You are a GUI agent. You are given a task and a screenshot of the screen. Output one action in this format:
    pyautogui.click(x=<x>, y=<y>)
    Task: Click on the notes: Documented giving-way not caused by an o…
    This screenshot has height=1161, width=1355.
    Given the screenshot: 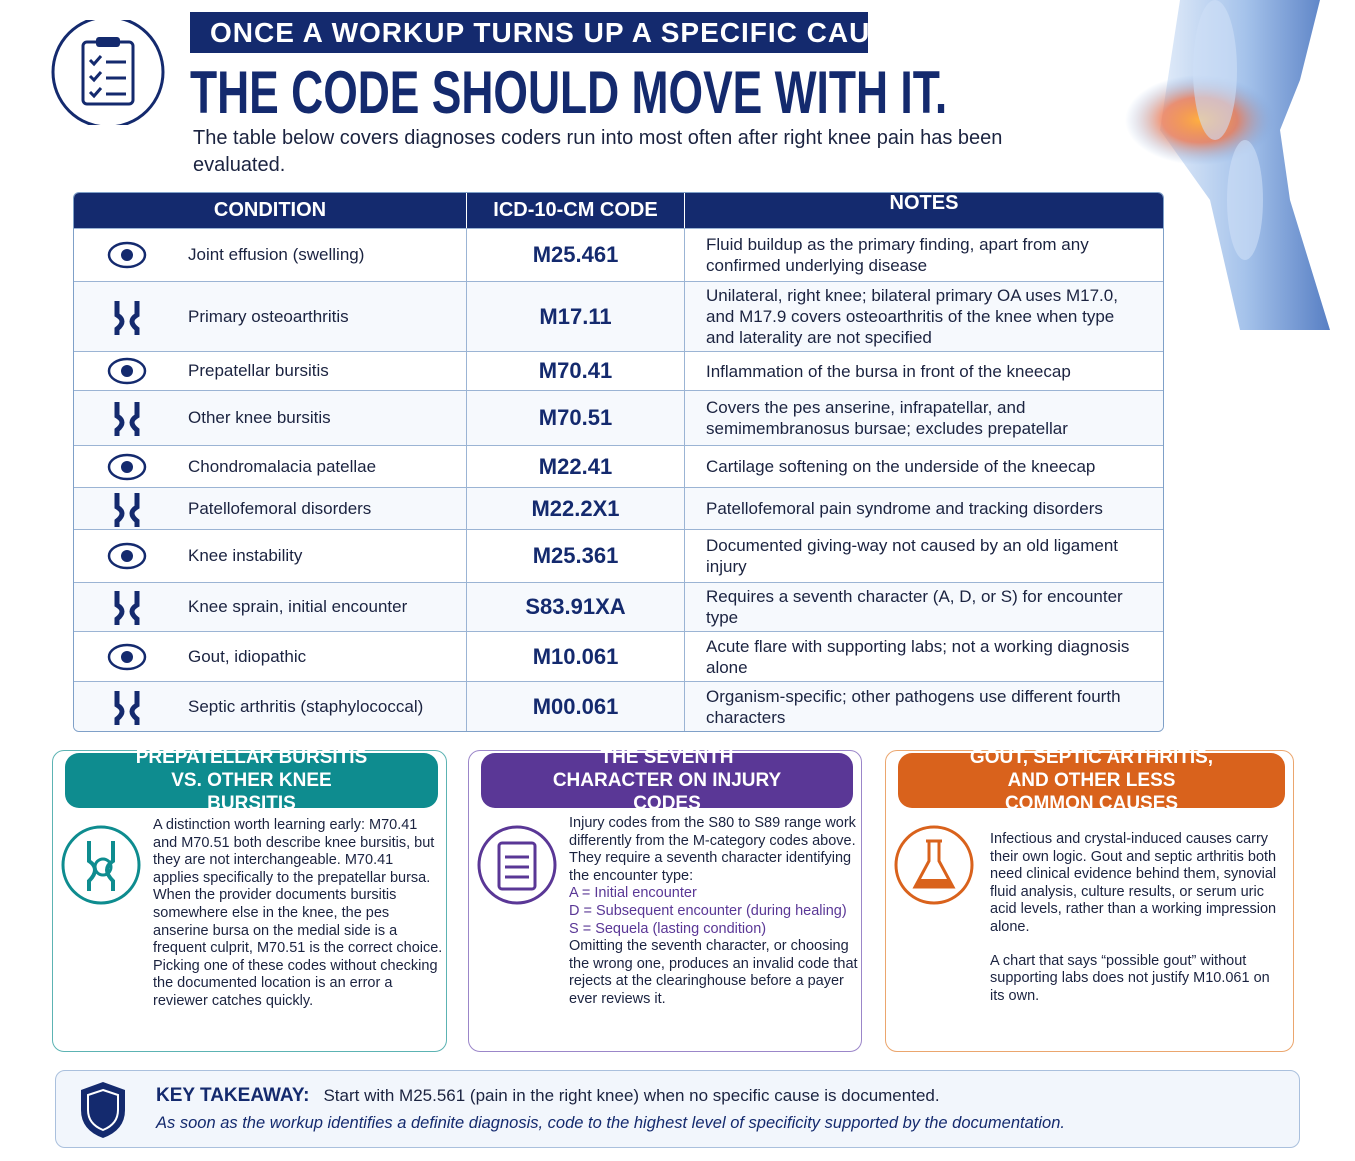 What is the action you would take?
    pyautogui.click(x=912, y=556)
    